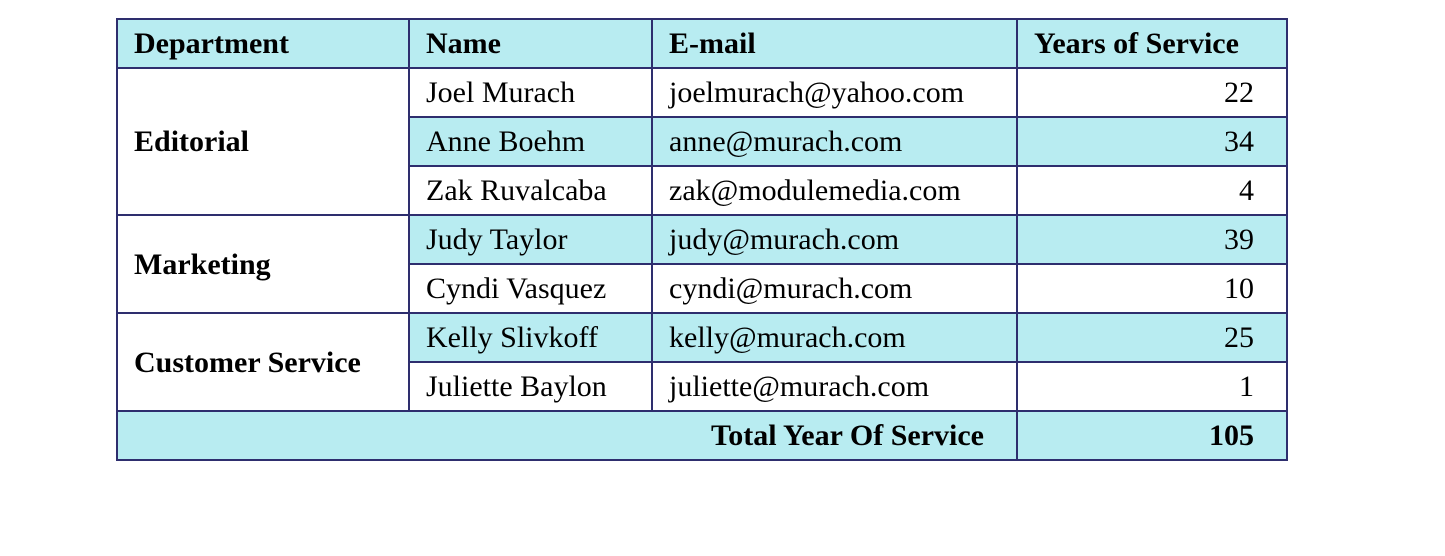  Describe the element at coordinates (263, 264) in the screenshot. I see `department-cell: Marketing` at that location.